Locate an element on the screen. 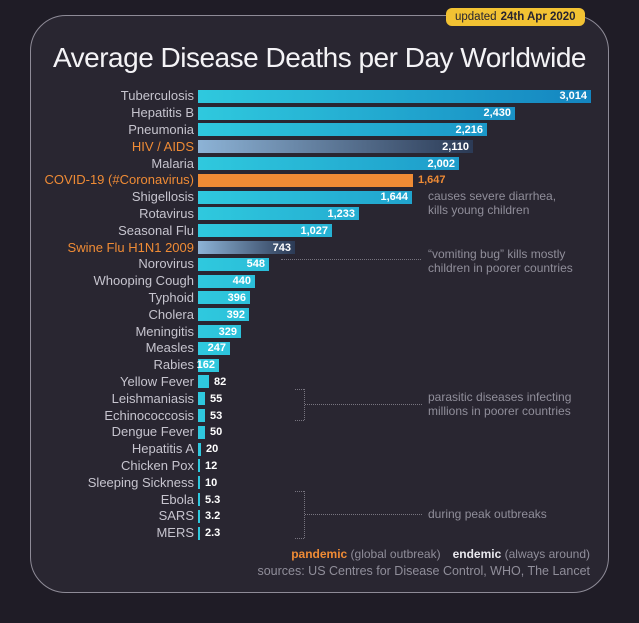  bar-value: 2.3 is located at coordinates (213, 533).